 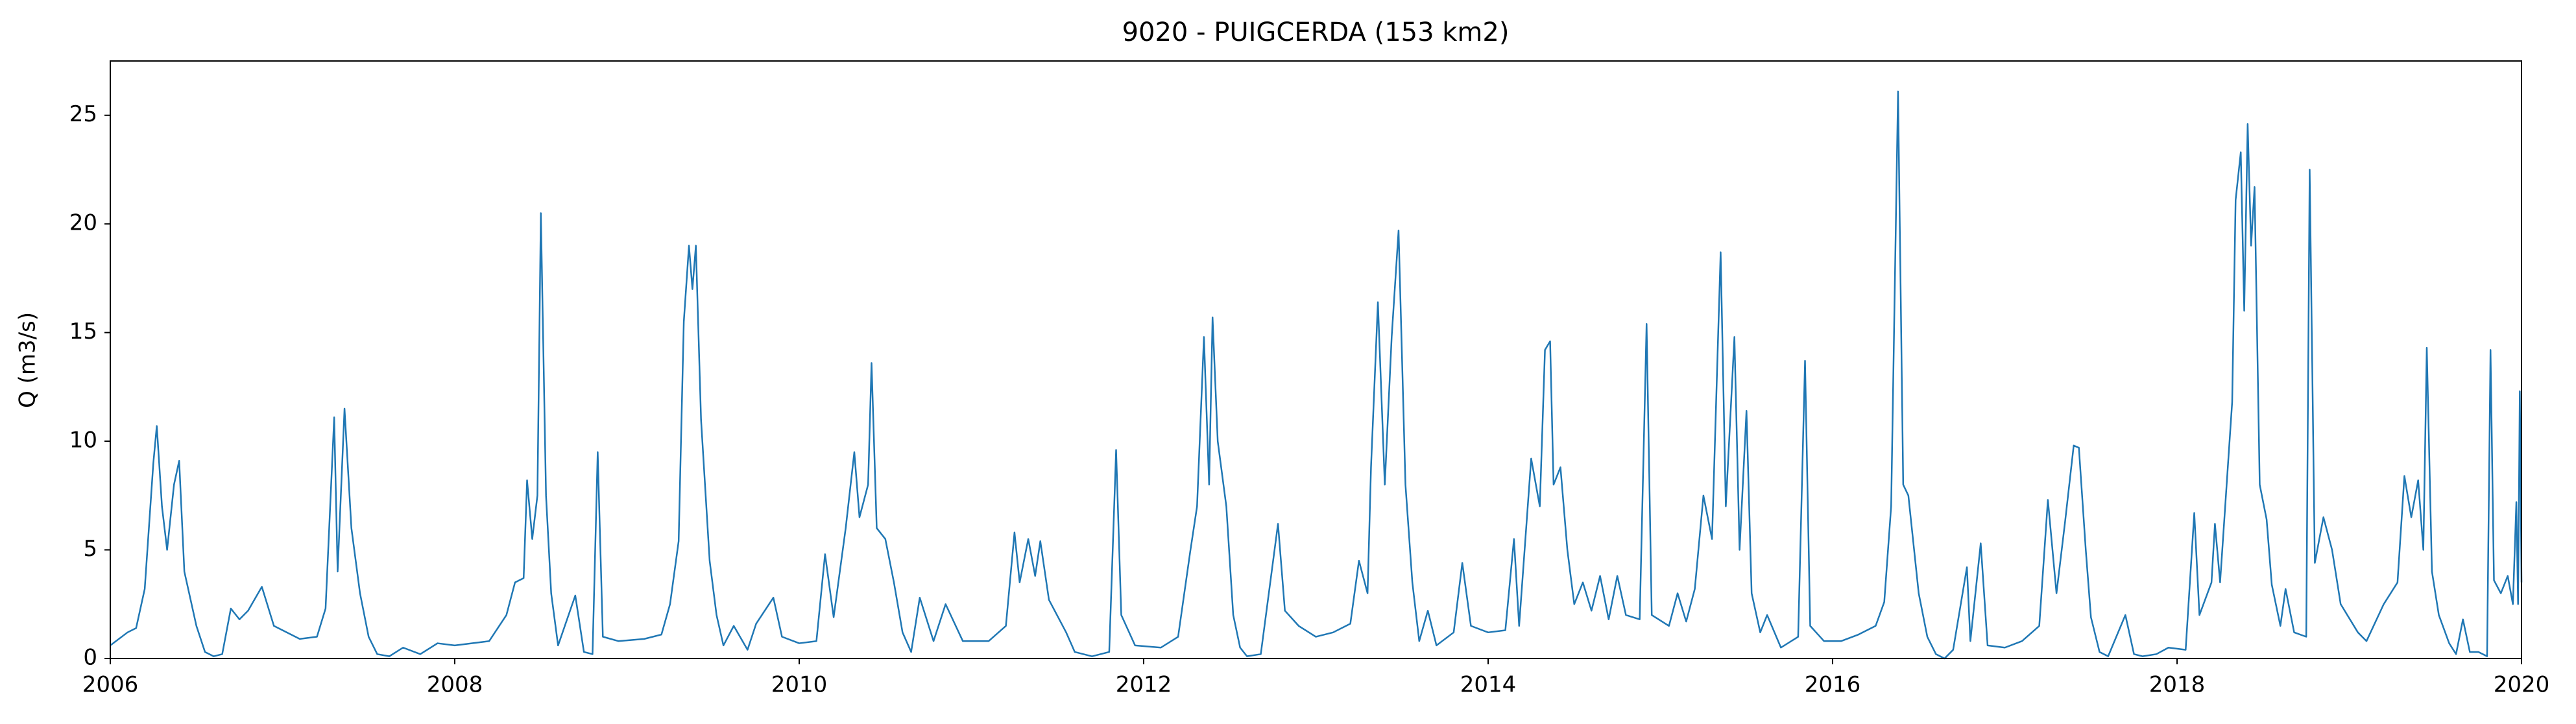 I want to click on x-tick-label: 2006, so click(x=110, y=685).